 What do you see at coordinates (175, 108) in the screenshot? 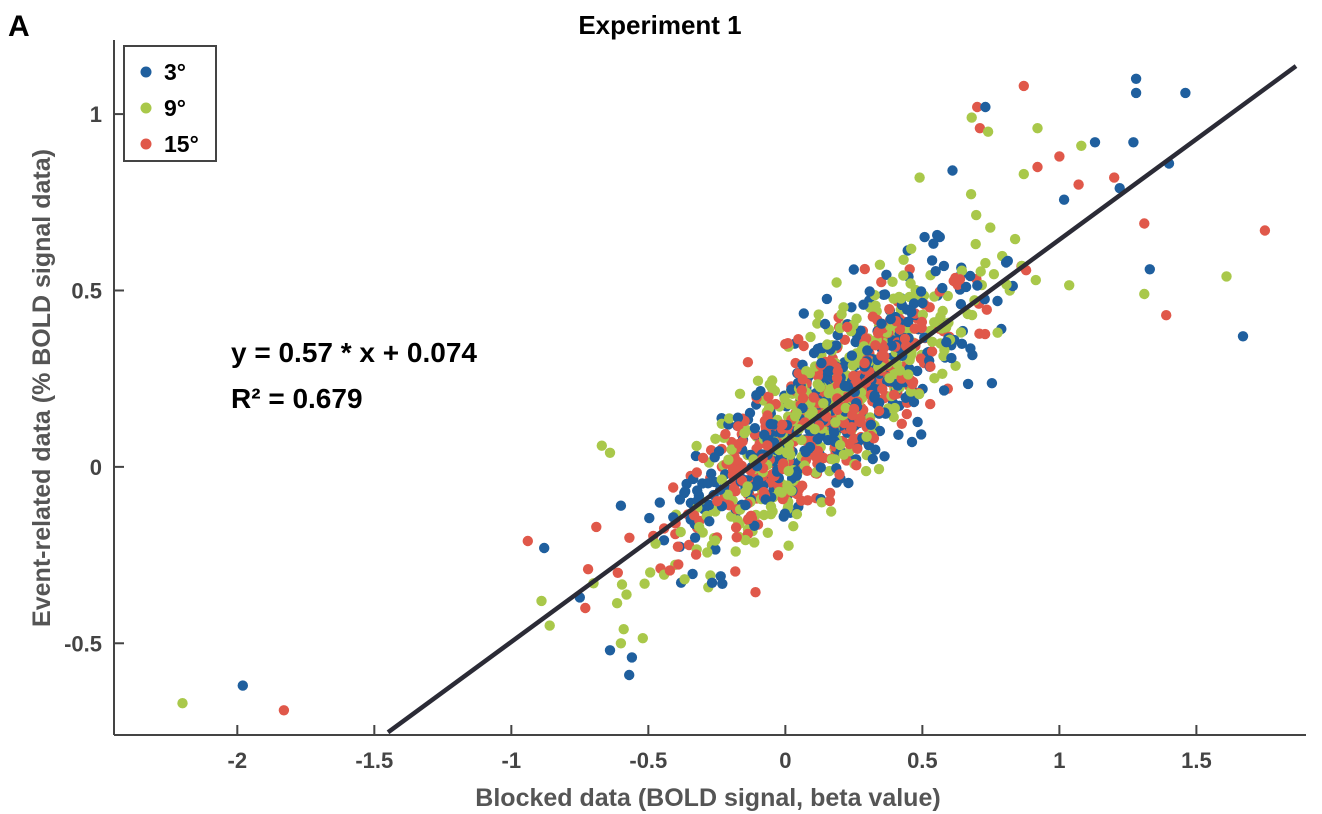
I see `legend-label: 9°` at bounding box center [175, 108].